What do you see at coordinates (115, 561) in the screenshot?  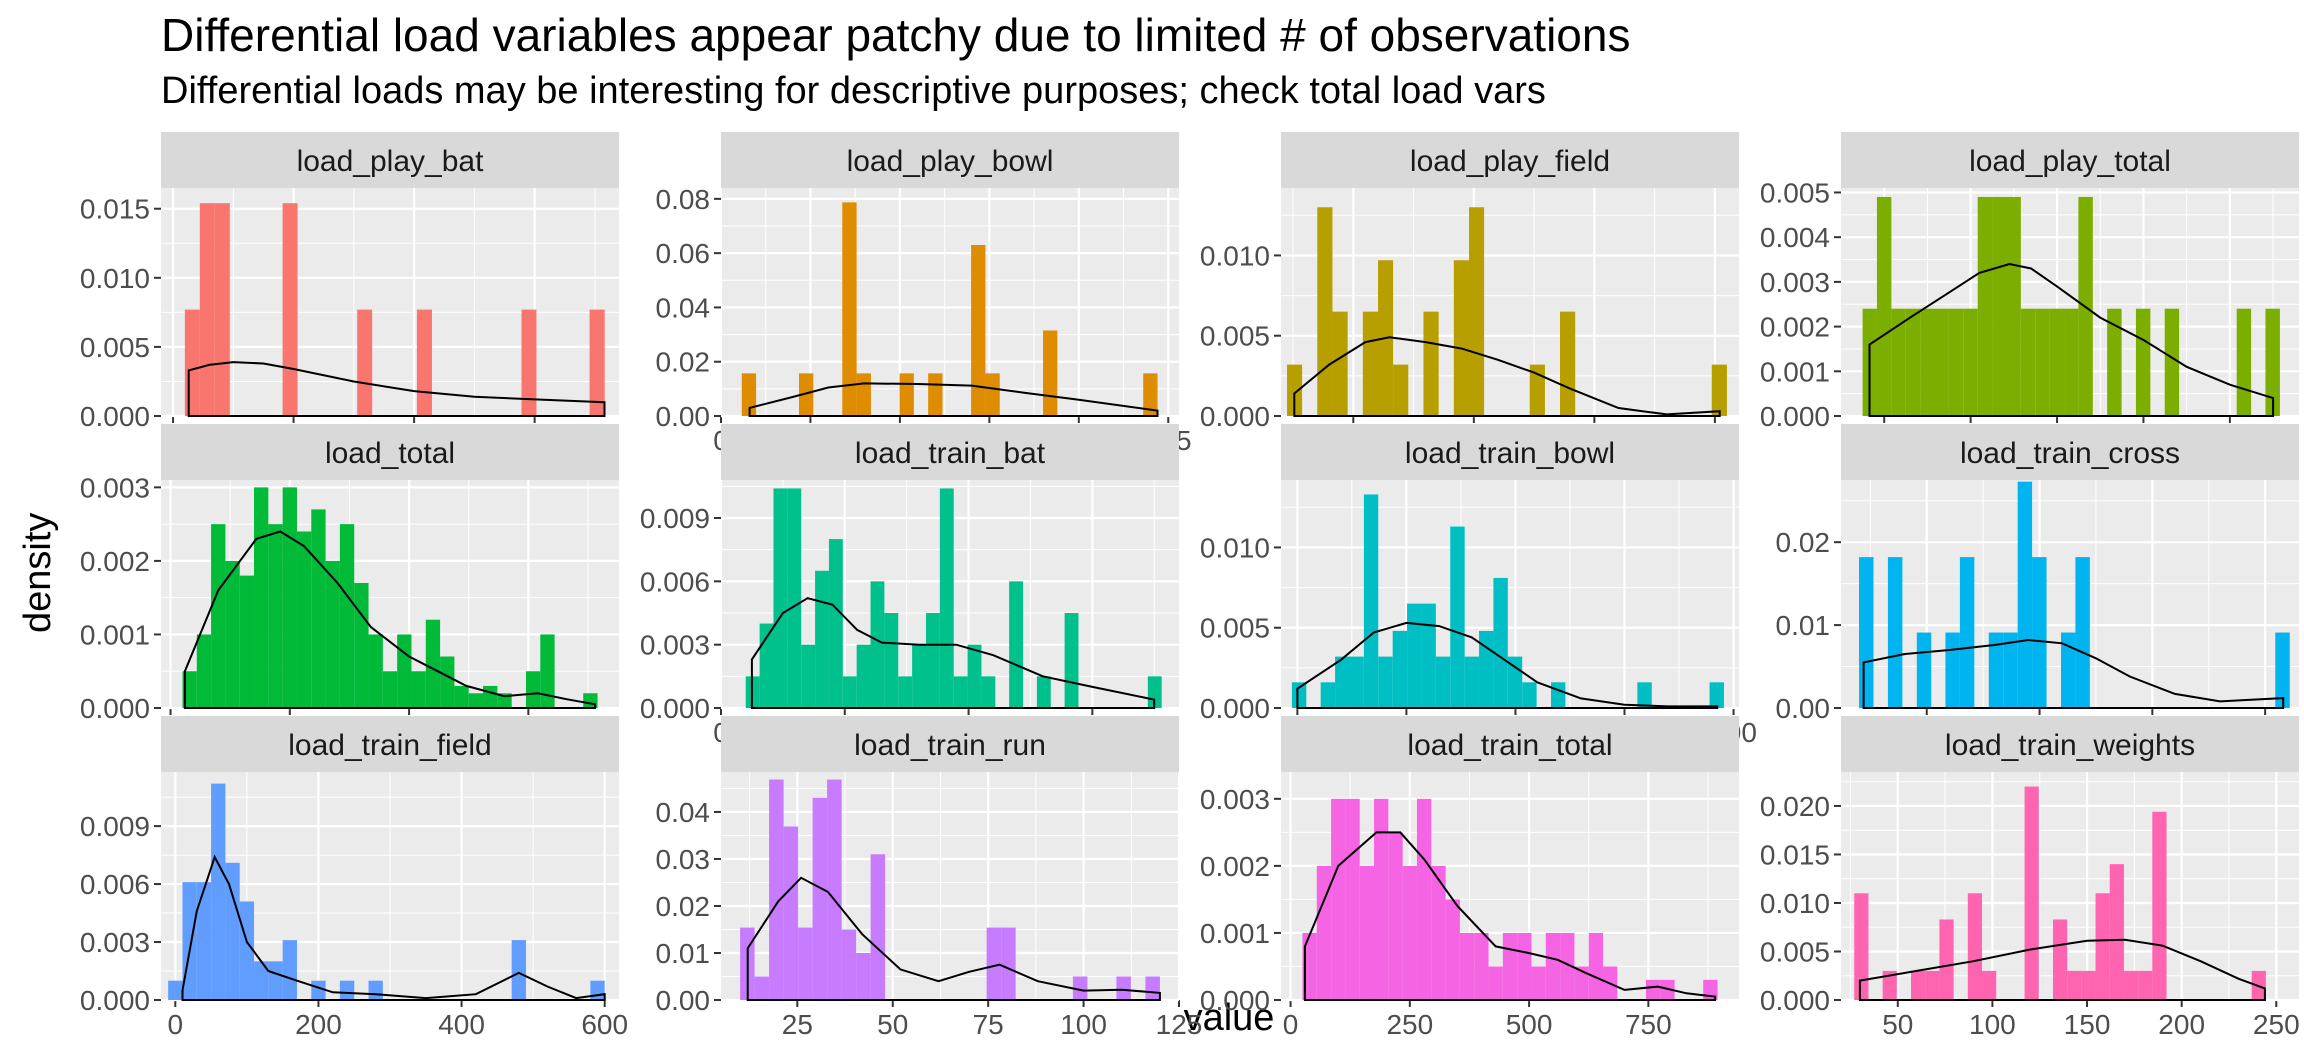 I see `y-tick-label: 0.002` at bounding box center [115, 561].